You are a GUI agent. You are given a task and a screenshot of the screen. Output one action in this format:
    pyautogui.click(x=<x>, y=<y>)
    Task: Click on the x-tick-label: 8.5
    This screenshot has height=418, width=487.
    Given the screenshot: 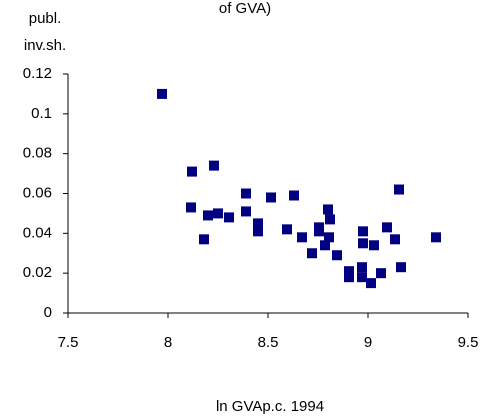 What is the action you would take?
    pyautogui.click(x=268, y=342)
    